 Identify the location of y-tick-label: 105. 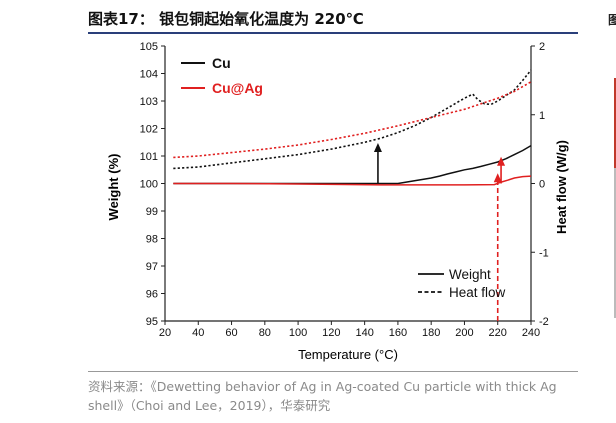
(149, 47).